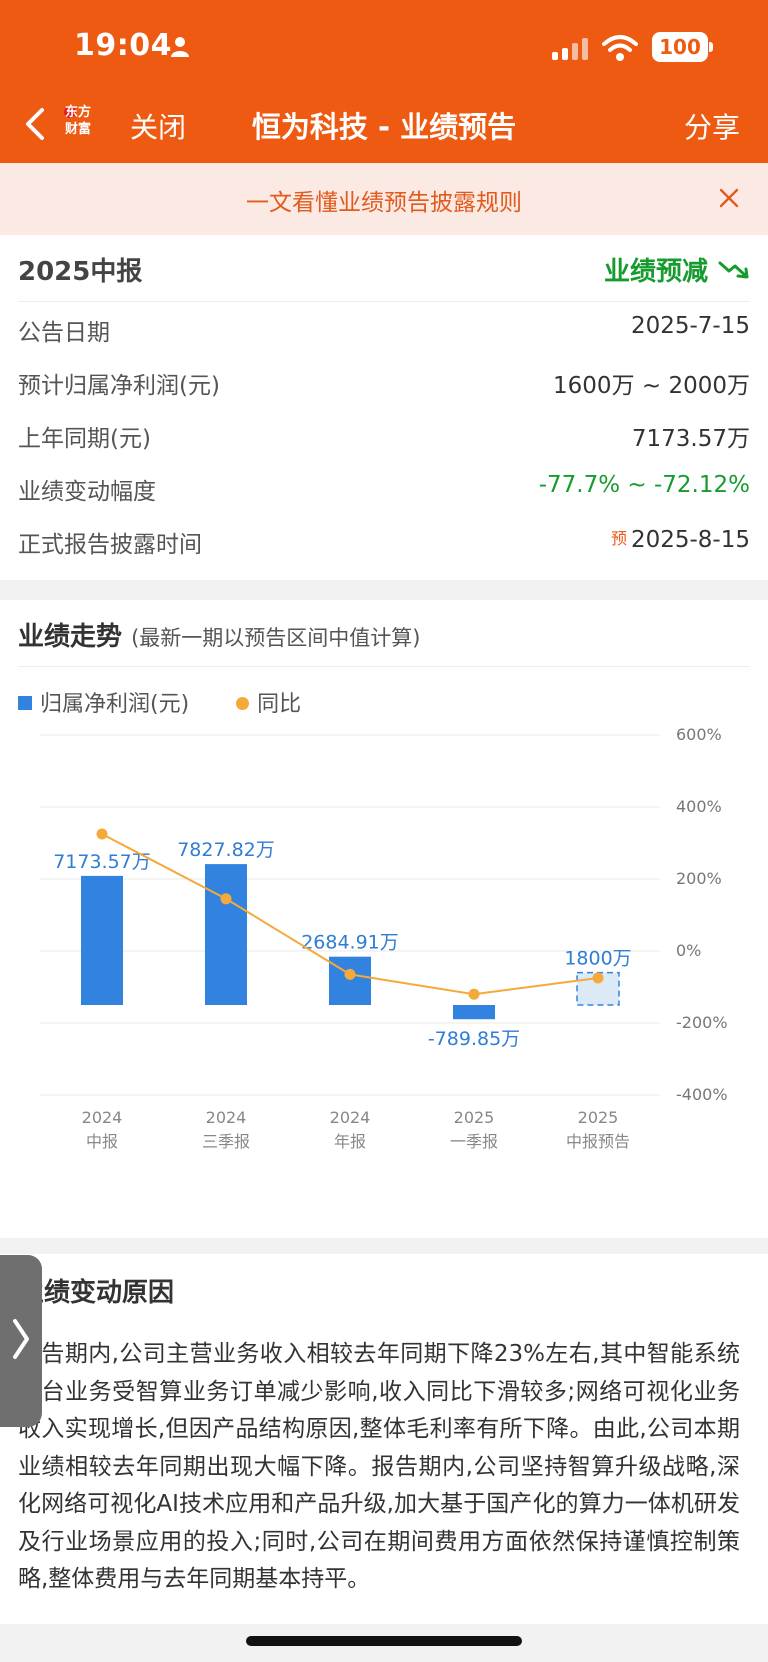 This screenshot has height=1662, width=768. I want to click on y-tick-label: -400%, so click(702, 1094).